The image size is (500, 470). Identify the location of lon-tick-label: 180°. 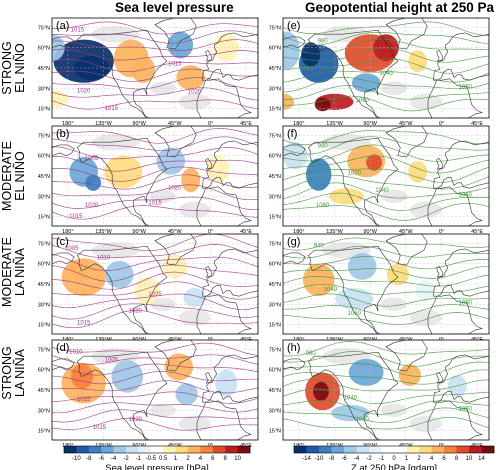
(67, 124).